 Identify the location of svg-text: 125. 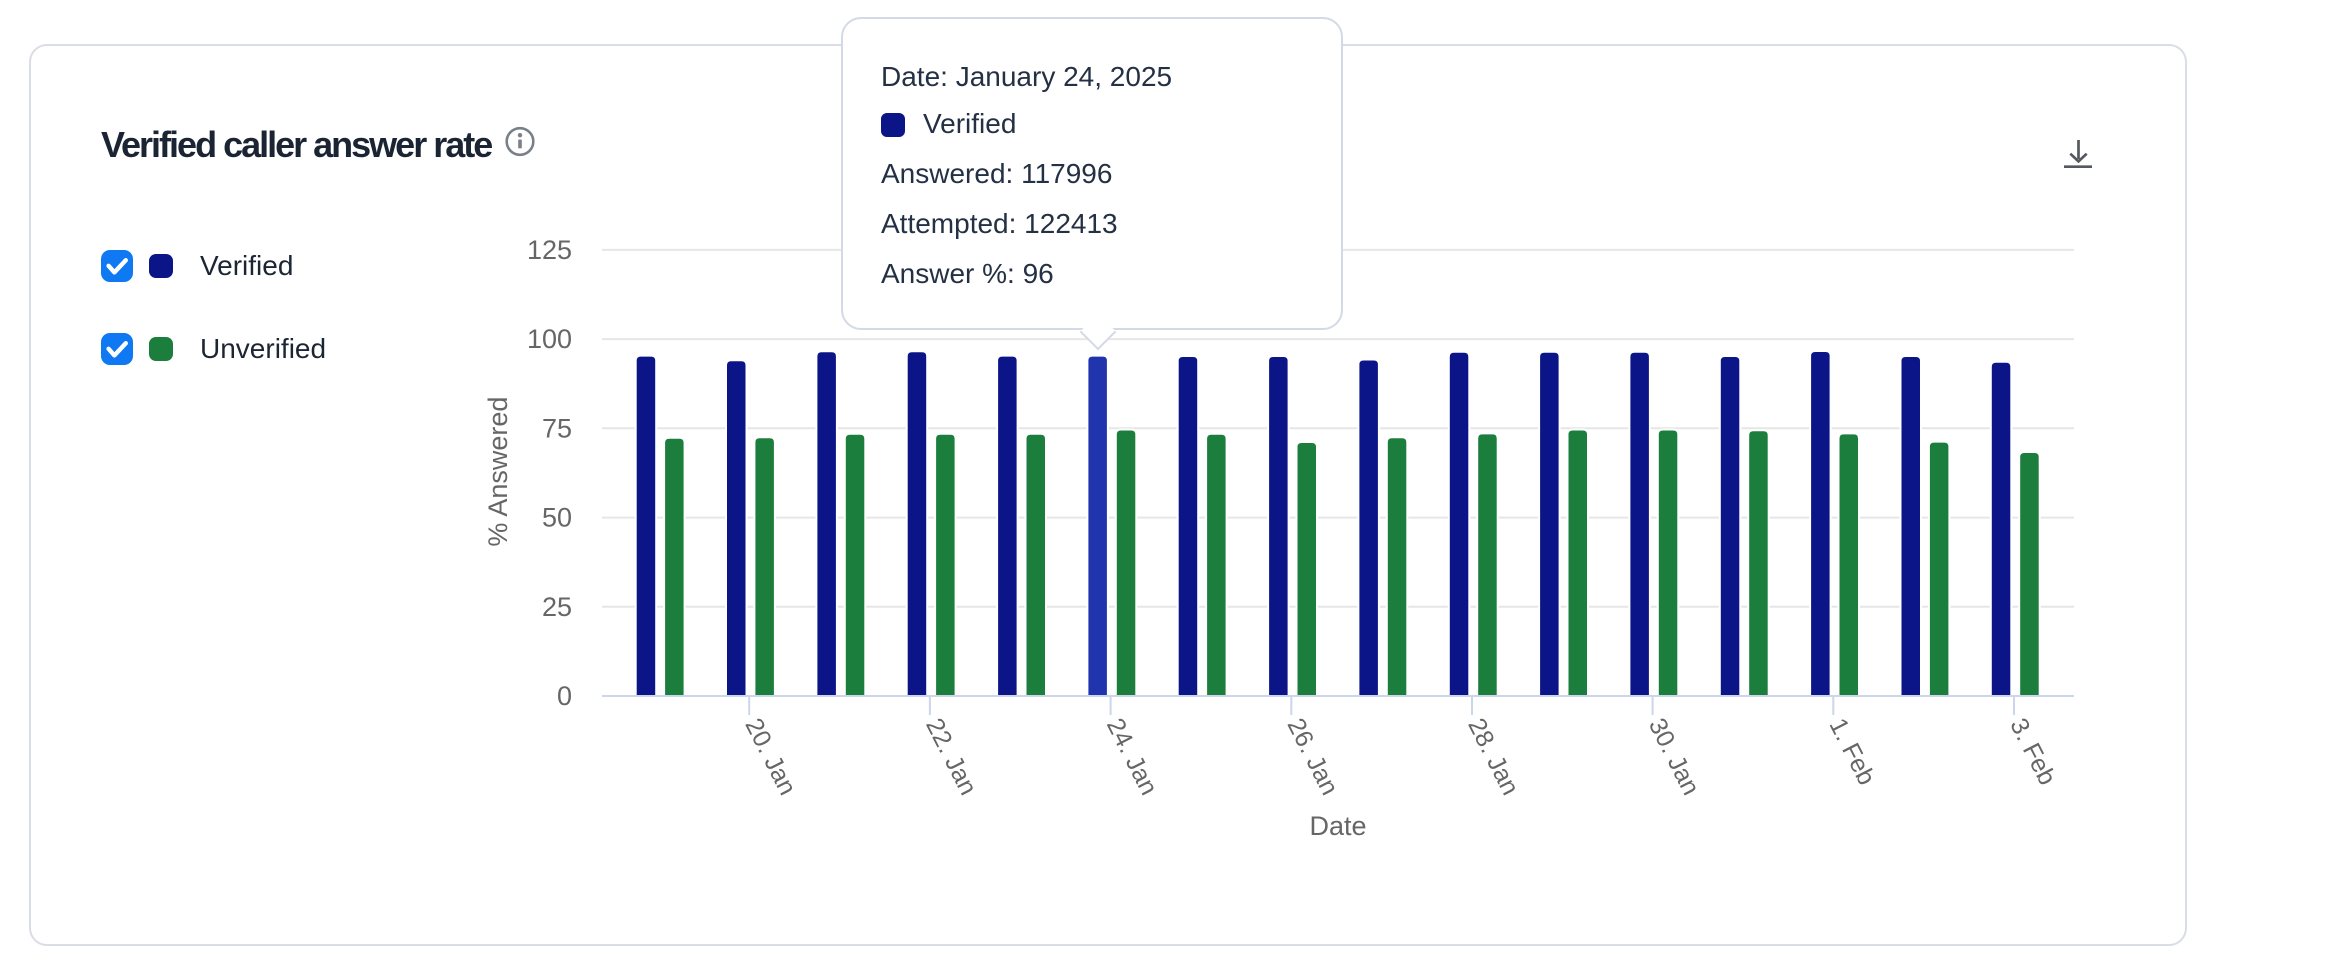
(549, 250).